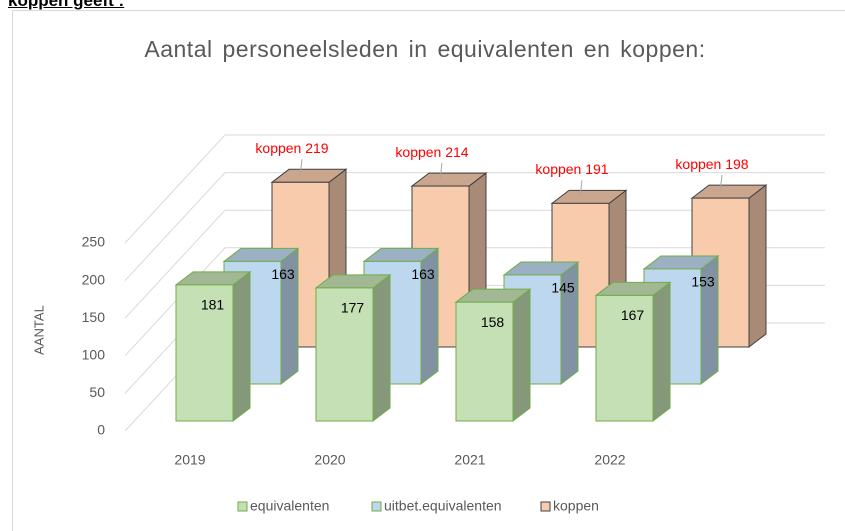 The image size is (845, 531). What do you see at coordinates (493, 322) in the screenshot?
I see `data-label: 158` at bounding box center [493, 322].